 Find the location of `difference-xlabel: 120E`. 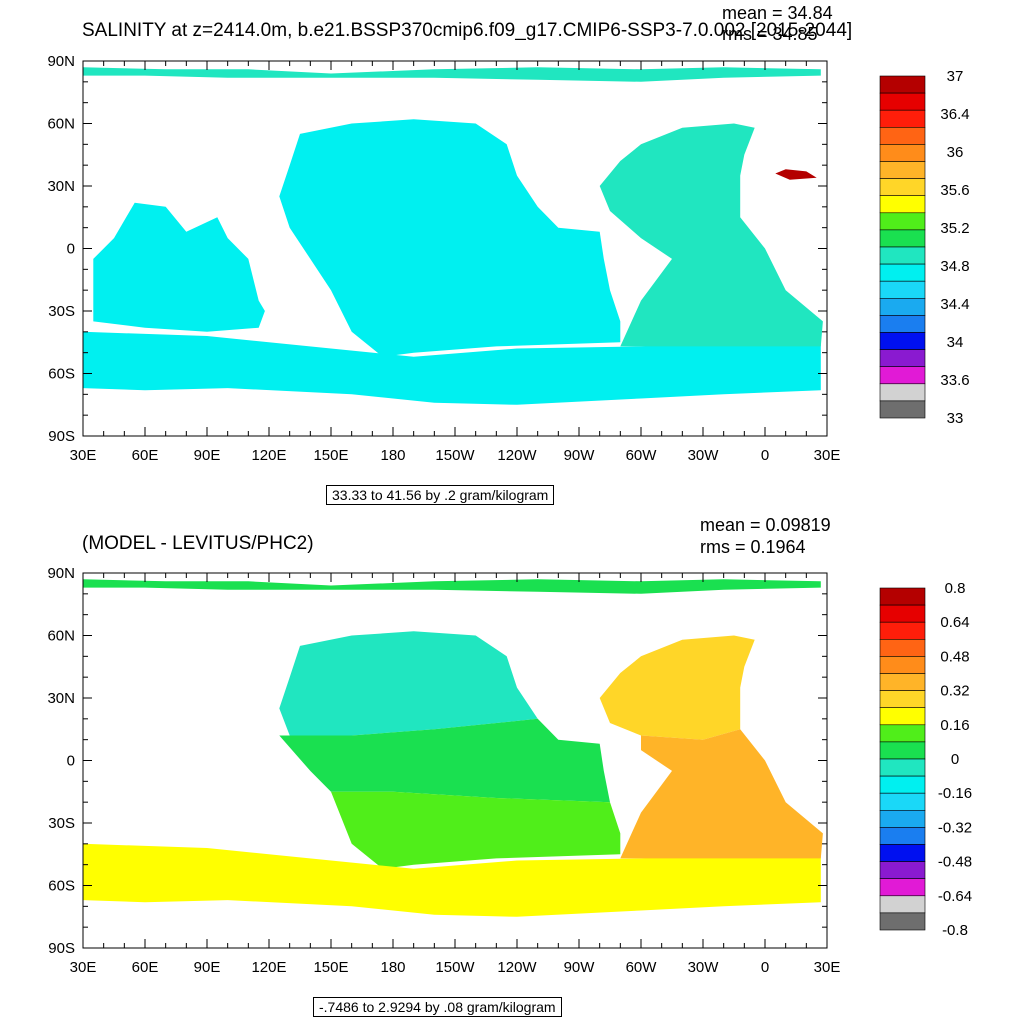

difference-xlabel: 120E is located at coordinates (268, 967).